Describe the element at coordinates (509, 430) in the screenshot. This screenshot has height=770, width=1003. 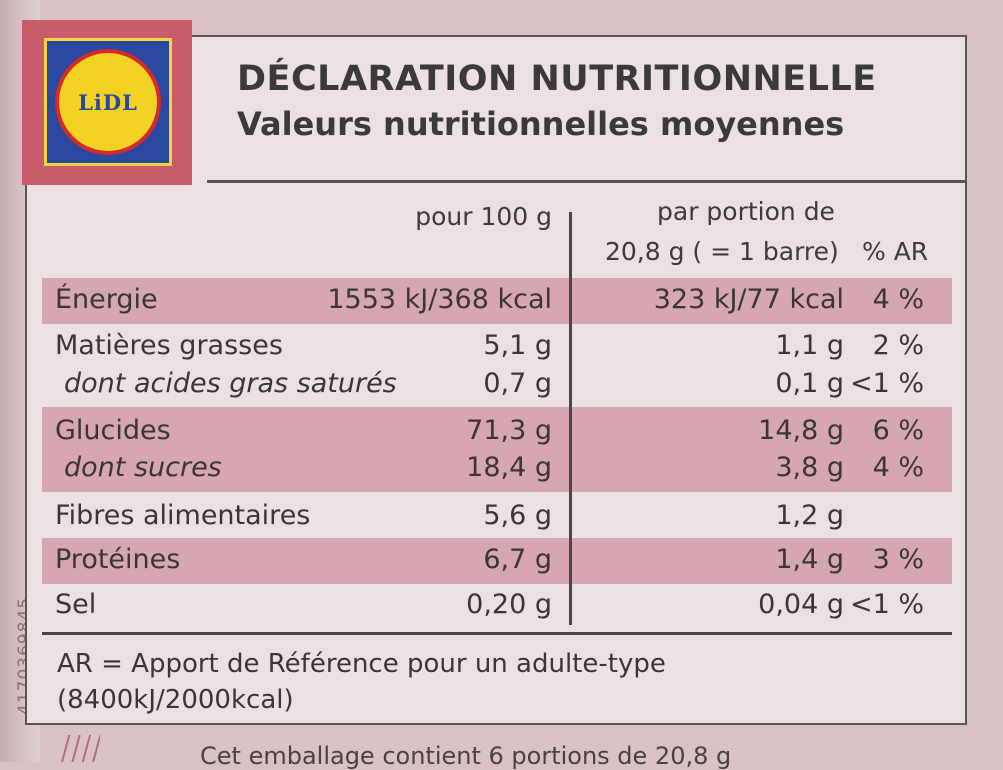
I see `per100-value: 71,3 g` at that location.